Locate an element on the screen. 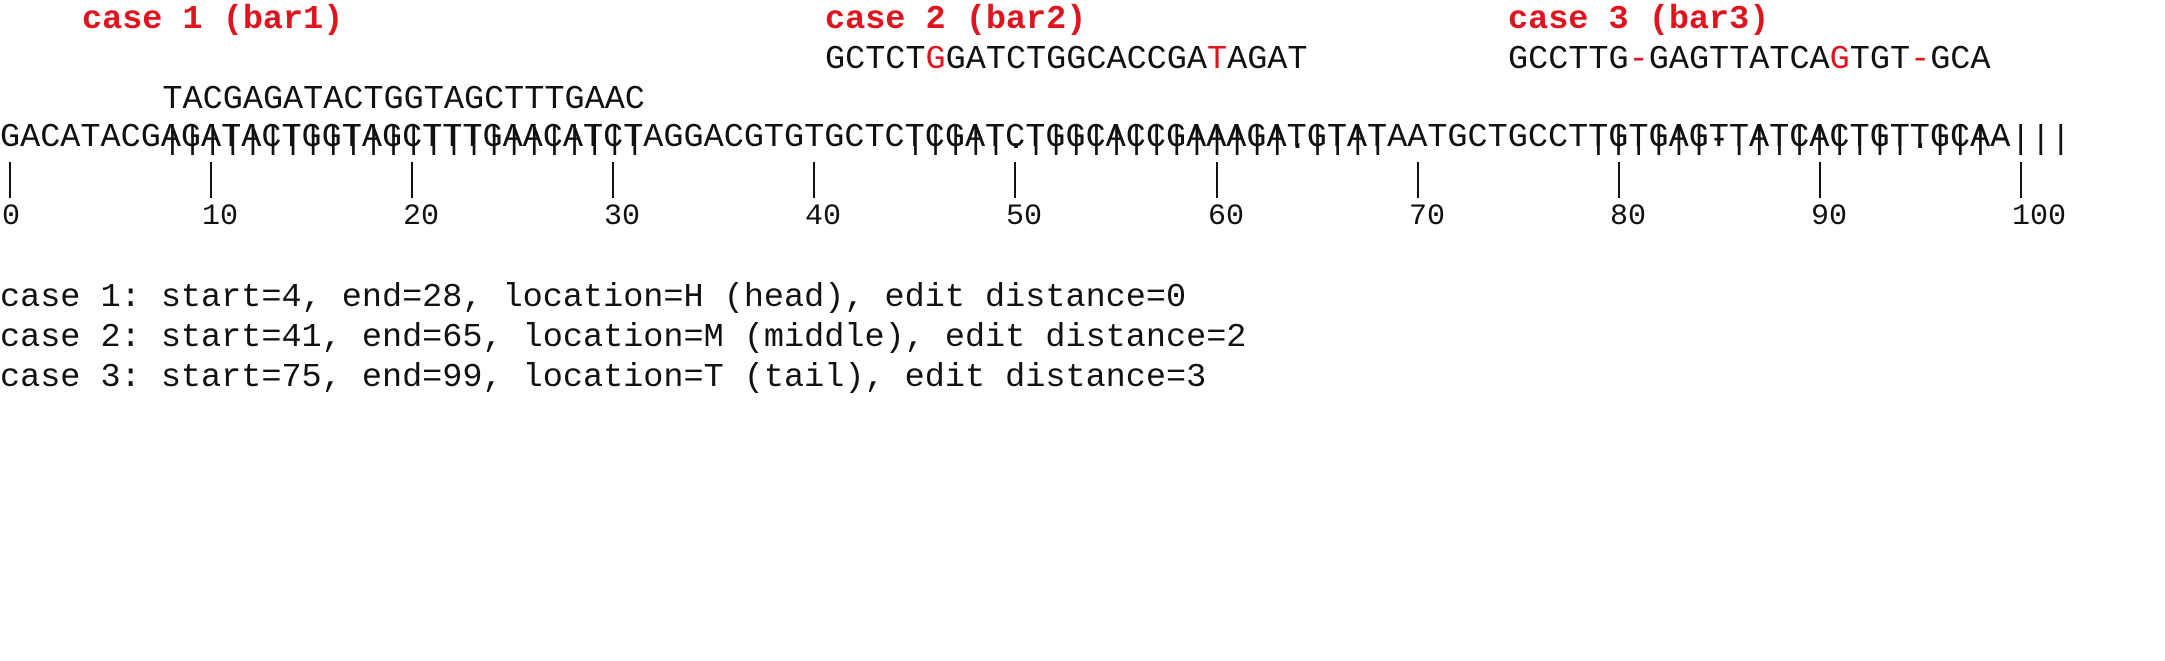 This screenshot has height=661, width=2165. ruler-label: 0 is located at coordinates (11, 217).